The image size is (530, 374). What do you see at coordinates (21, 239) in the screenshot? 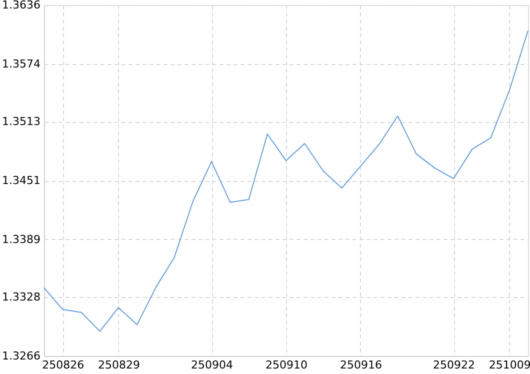
I see `y-tick-label: 1.3389` at bounding box center [21, 239].